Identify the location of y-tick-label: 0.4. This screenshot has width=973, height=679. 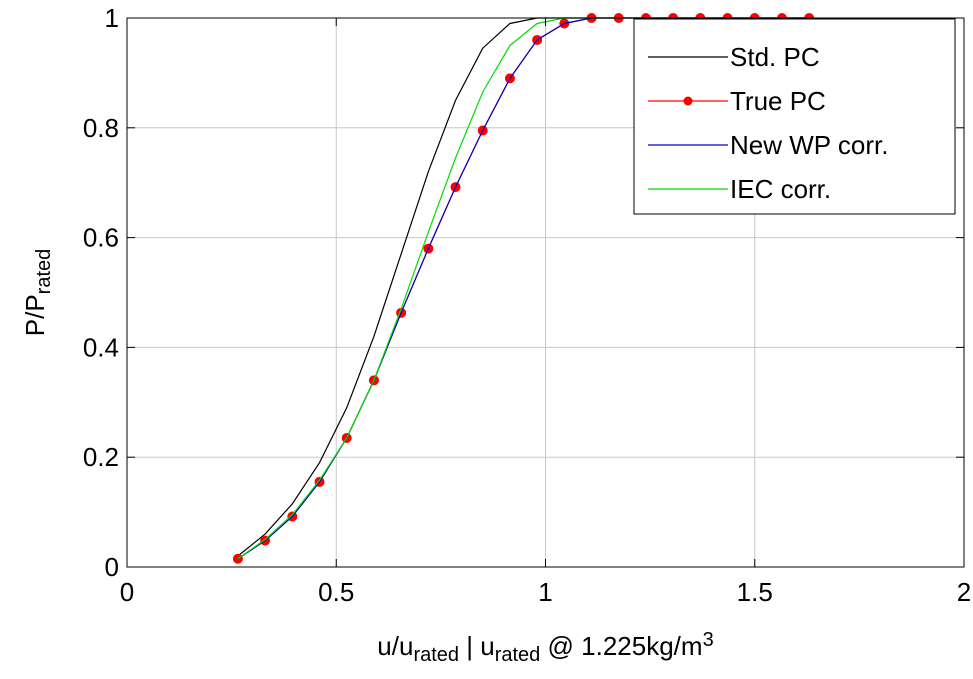
(101, 347).